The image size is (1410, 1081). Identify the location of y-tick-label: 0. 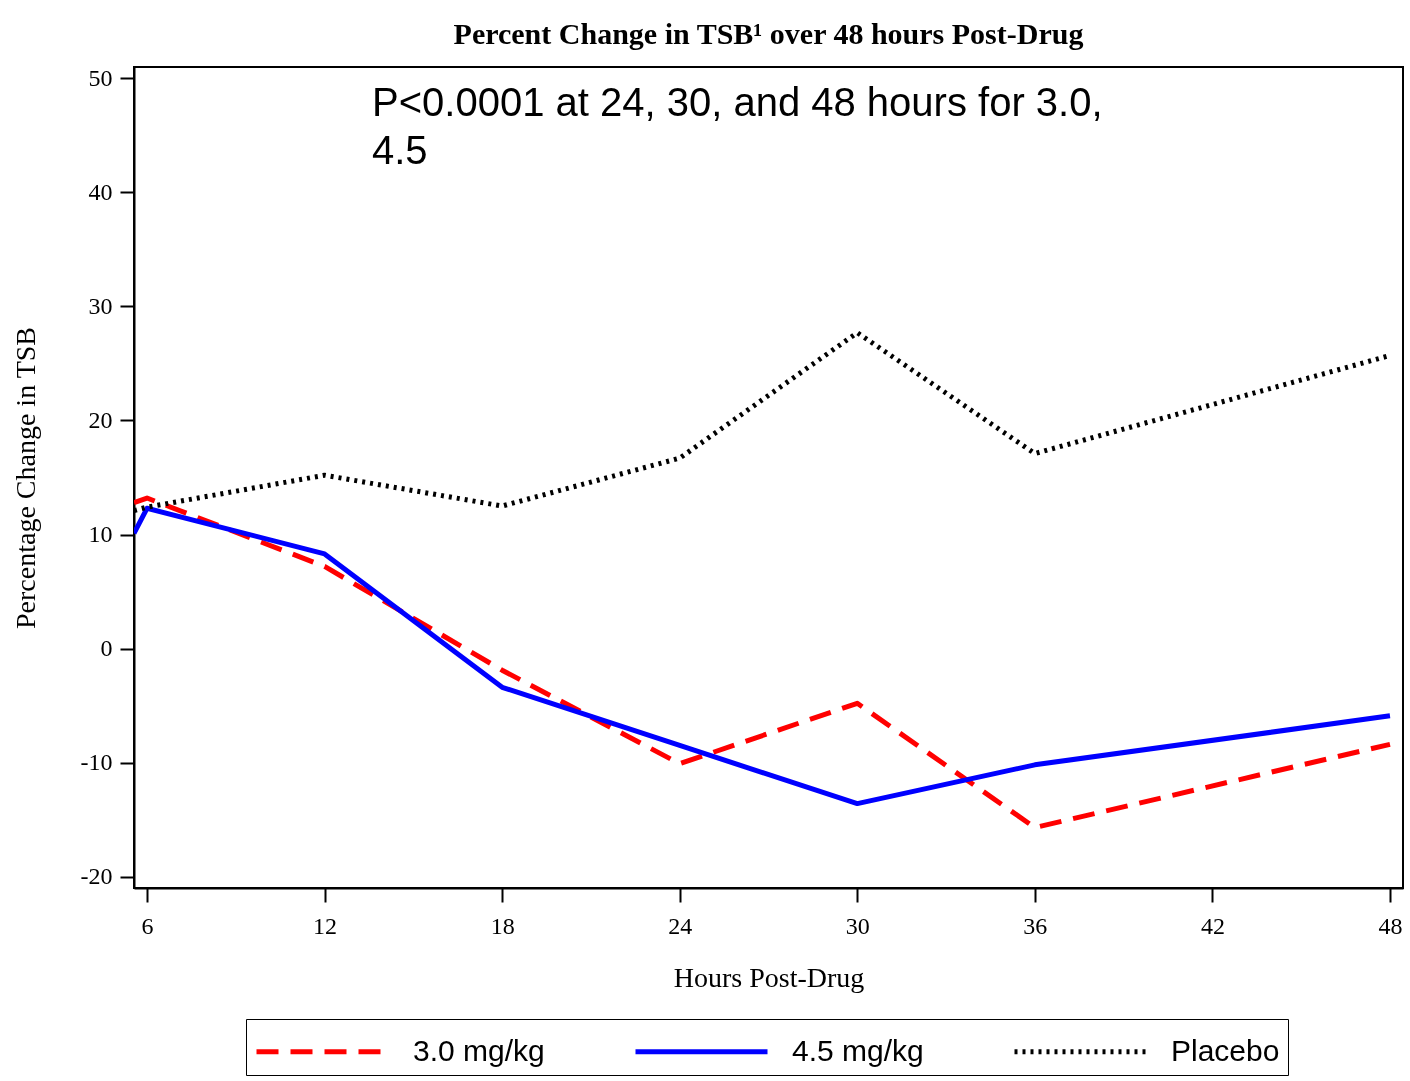
(106, 648).